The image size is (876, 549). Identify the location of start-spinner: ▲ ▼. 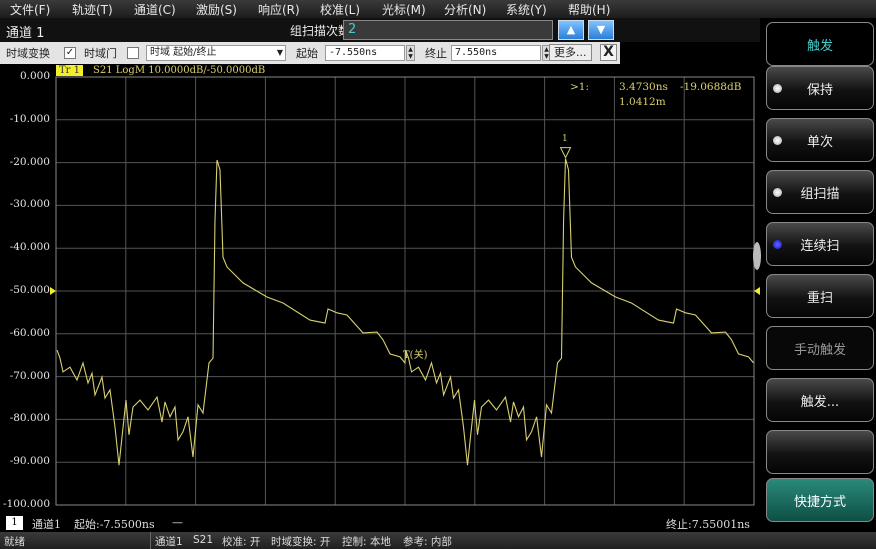
(410, 53).